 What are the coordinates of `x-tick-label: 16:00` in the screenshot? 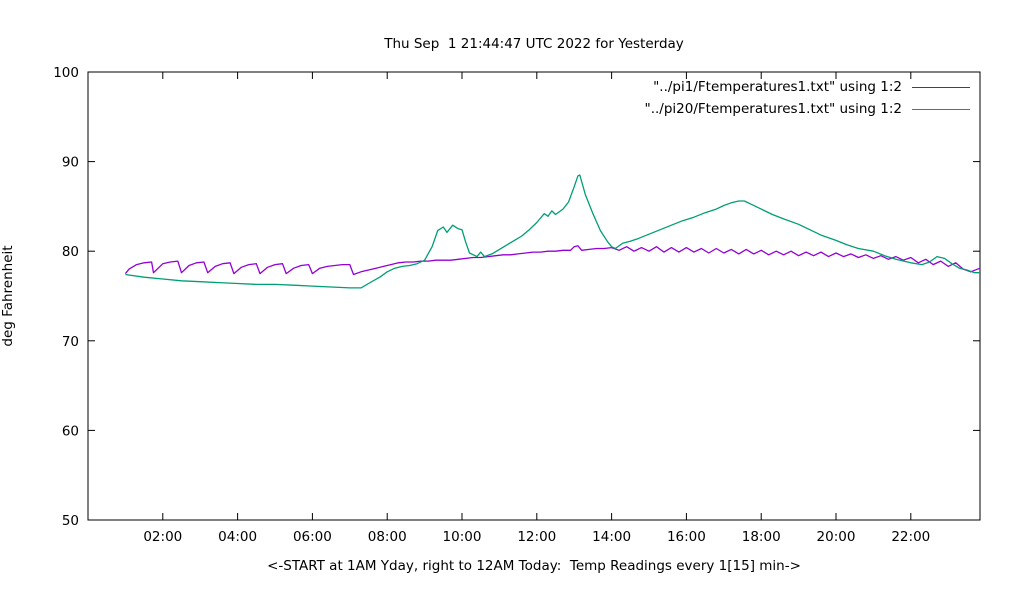 It's located at (686, 537).